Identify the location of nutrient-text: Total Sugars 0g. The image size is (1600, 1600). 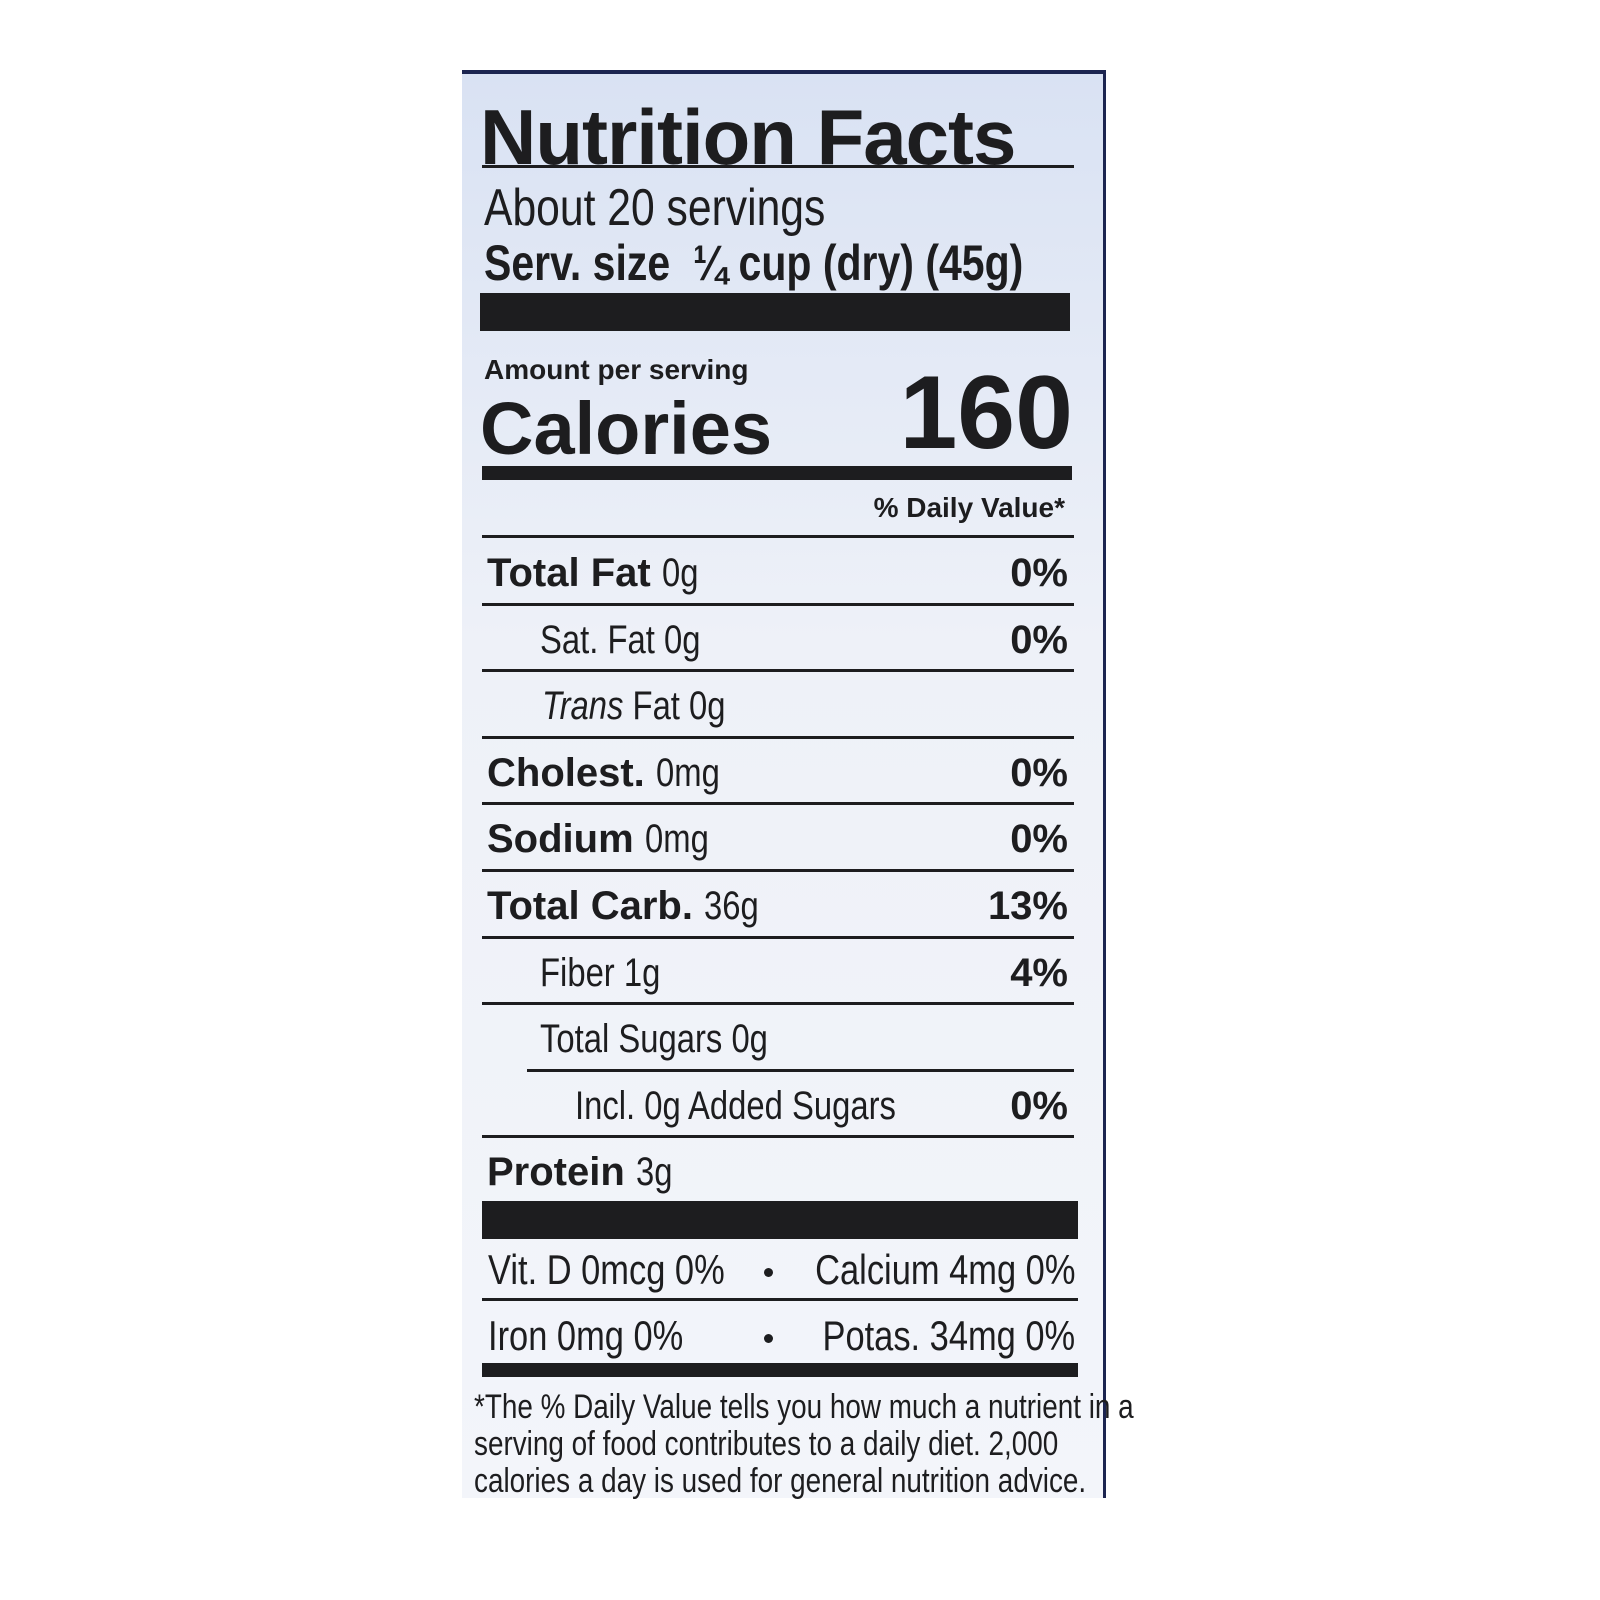
(654, 1039).